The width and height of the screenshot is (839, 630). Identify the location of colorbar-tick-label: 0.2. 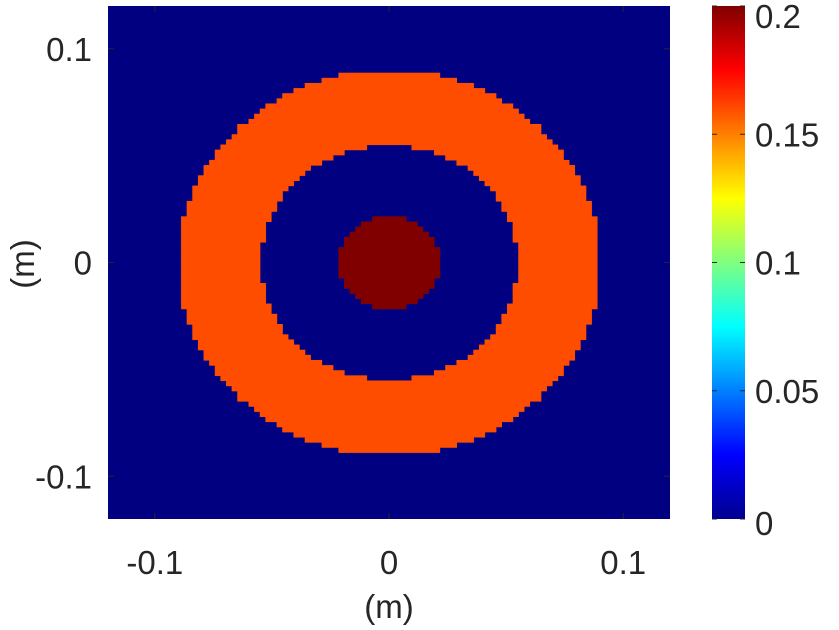
(778, 17).